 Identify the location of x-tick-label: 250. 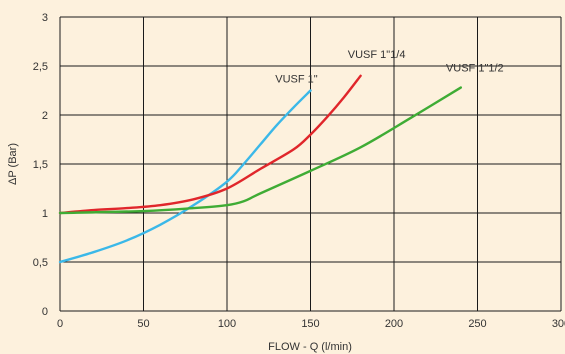
(477, 324).